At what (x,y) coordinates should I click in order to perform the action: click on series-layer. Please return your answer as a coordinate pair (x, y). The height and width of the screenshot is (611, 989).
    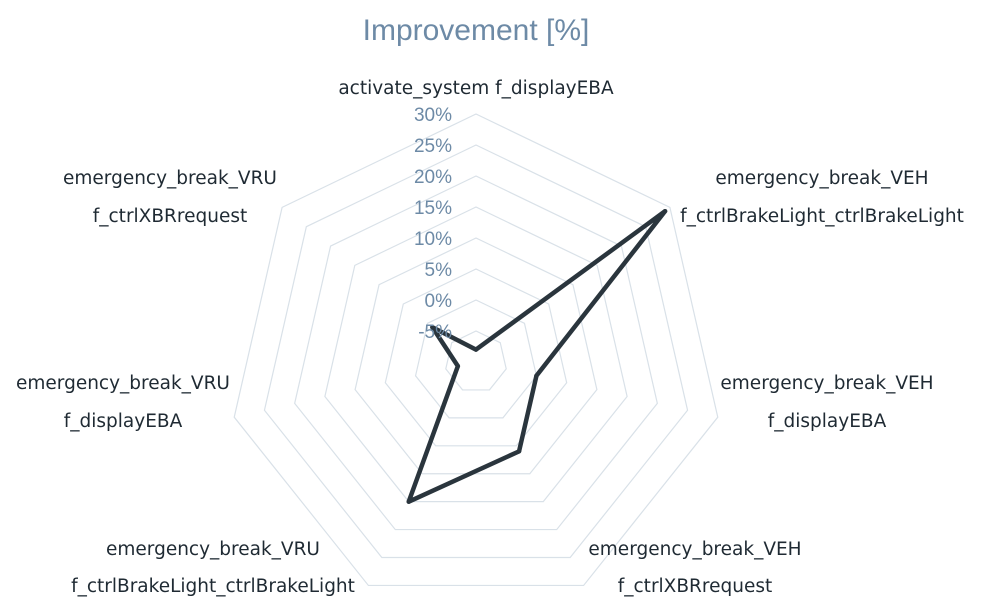
    Looking at the image, I should click on (537, 356).